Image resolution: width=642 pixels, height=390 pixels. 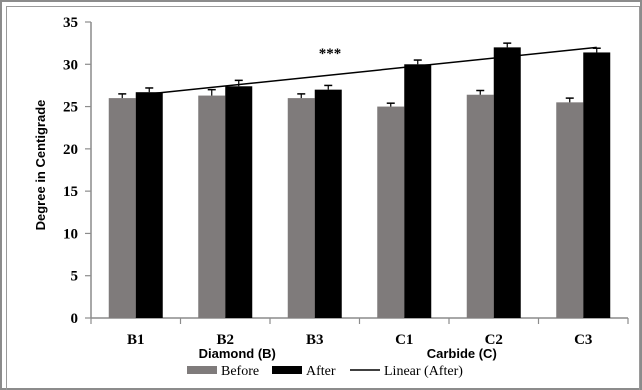 I want to click on bar-before-b2, so click(x=212, y=206).